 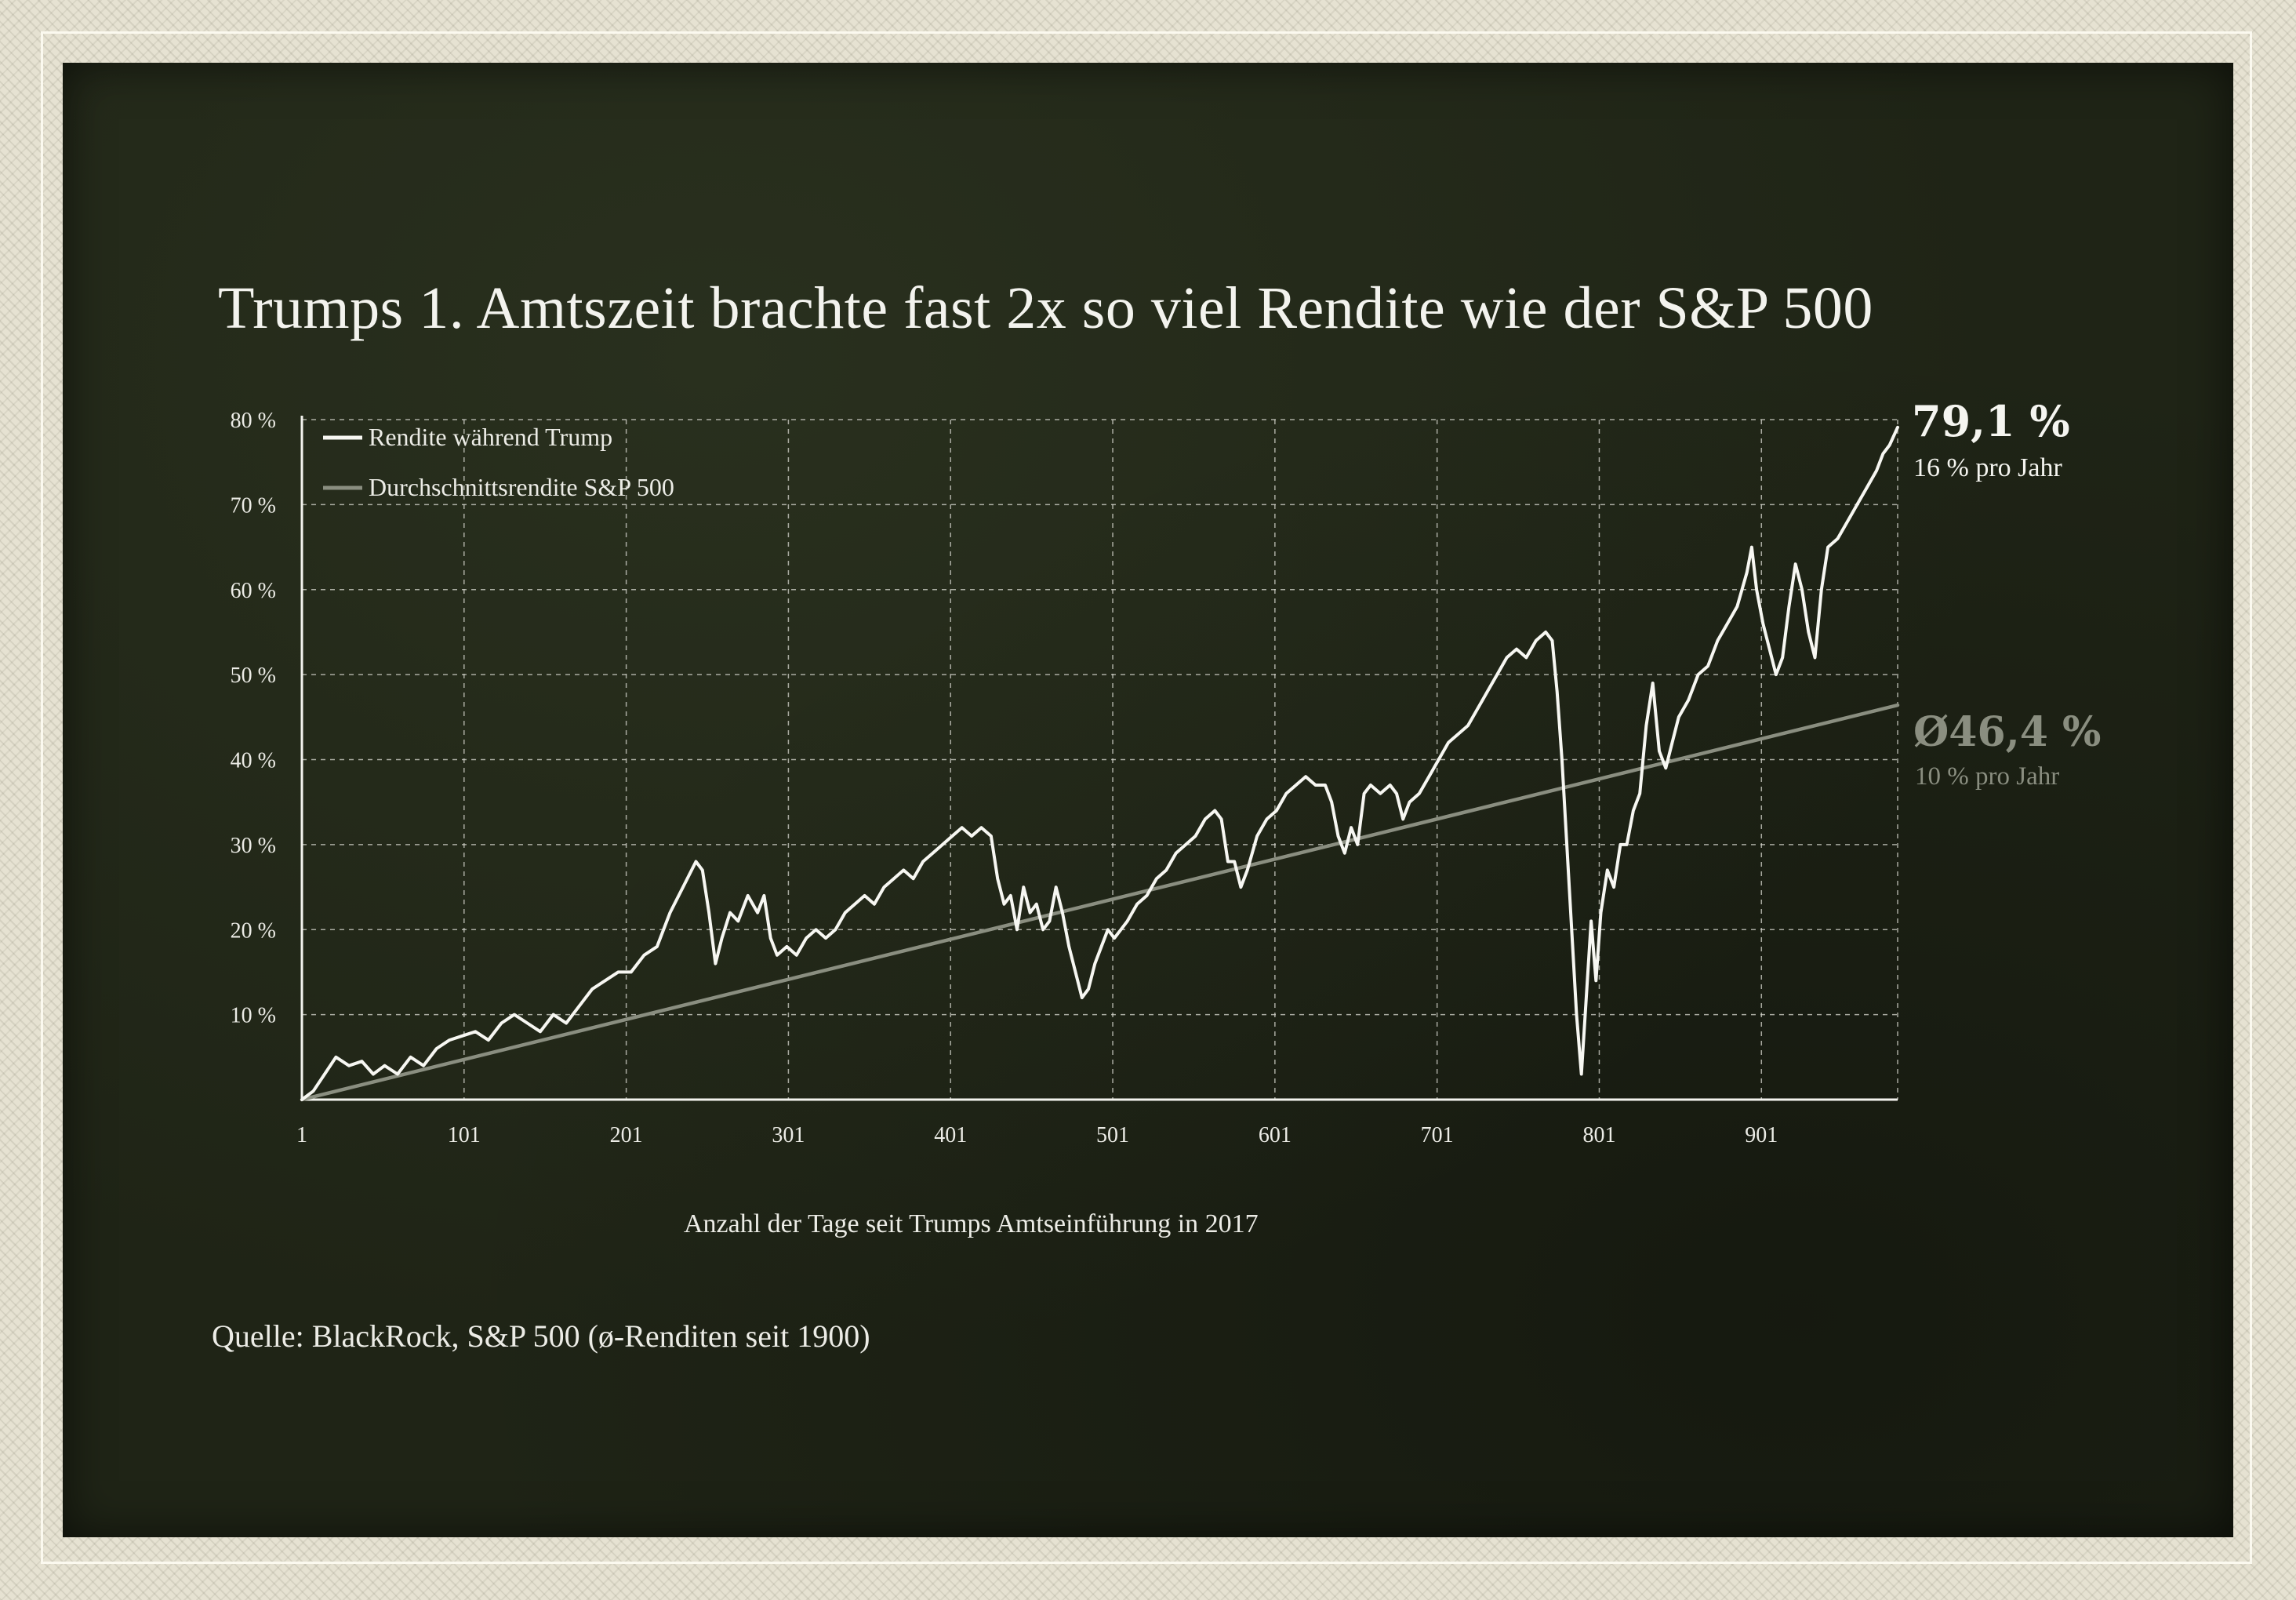 I want to click on x-axis-ticks: 1 101 201 301 401 501 601 701 801 901, so click(x=1037, y=1135).